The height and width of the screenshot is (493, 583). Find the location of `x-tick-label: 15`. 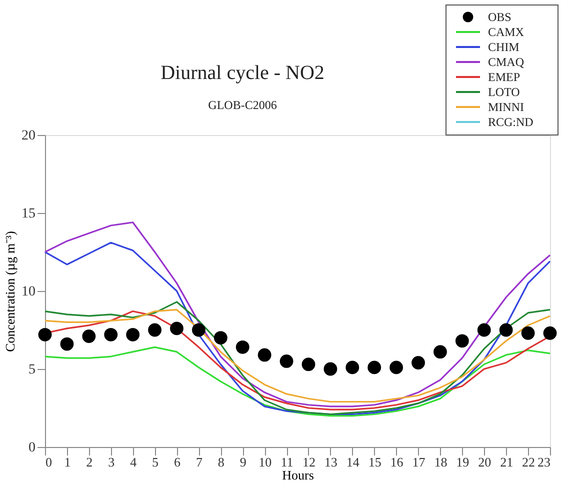

x-tick-label: 15 is located at coordinates (375, 462).